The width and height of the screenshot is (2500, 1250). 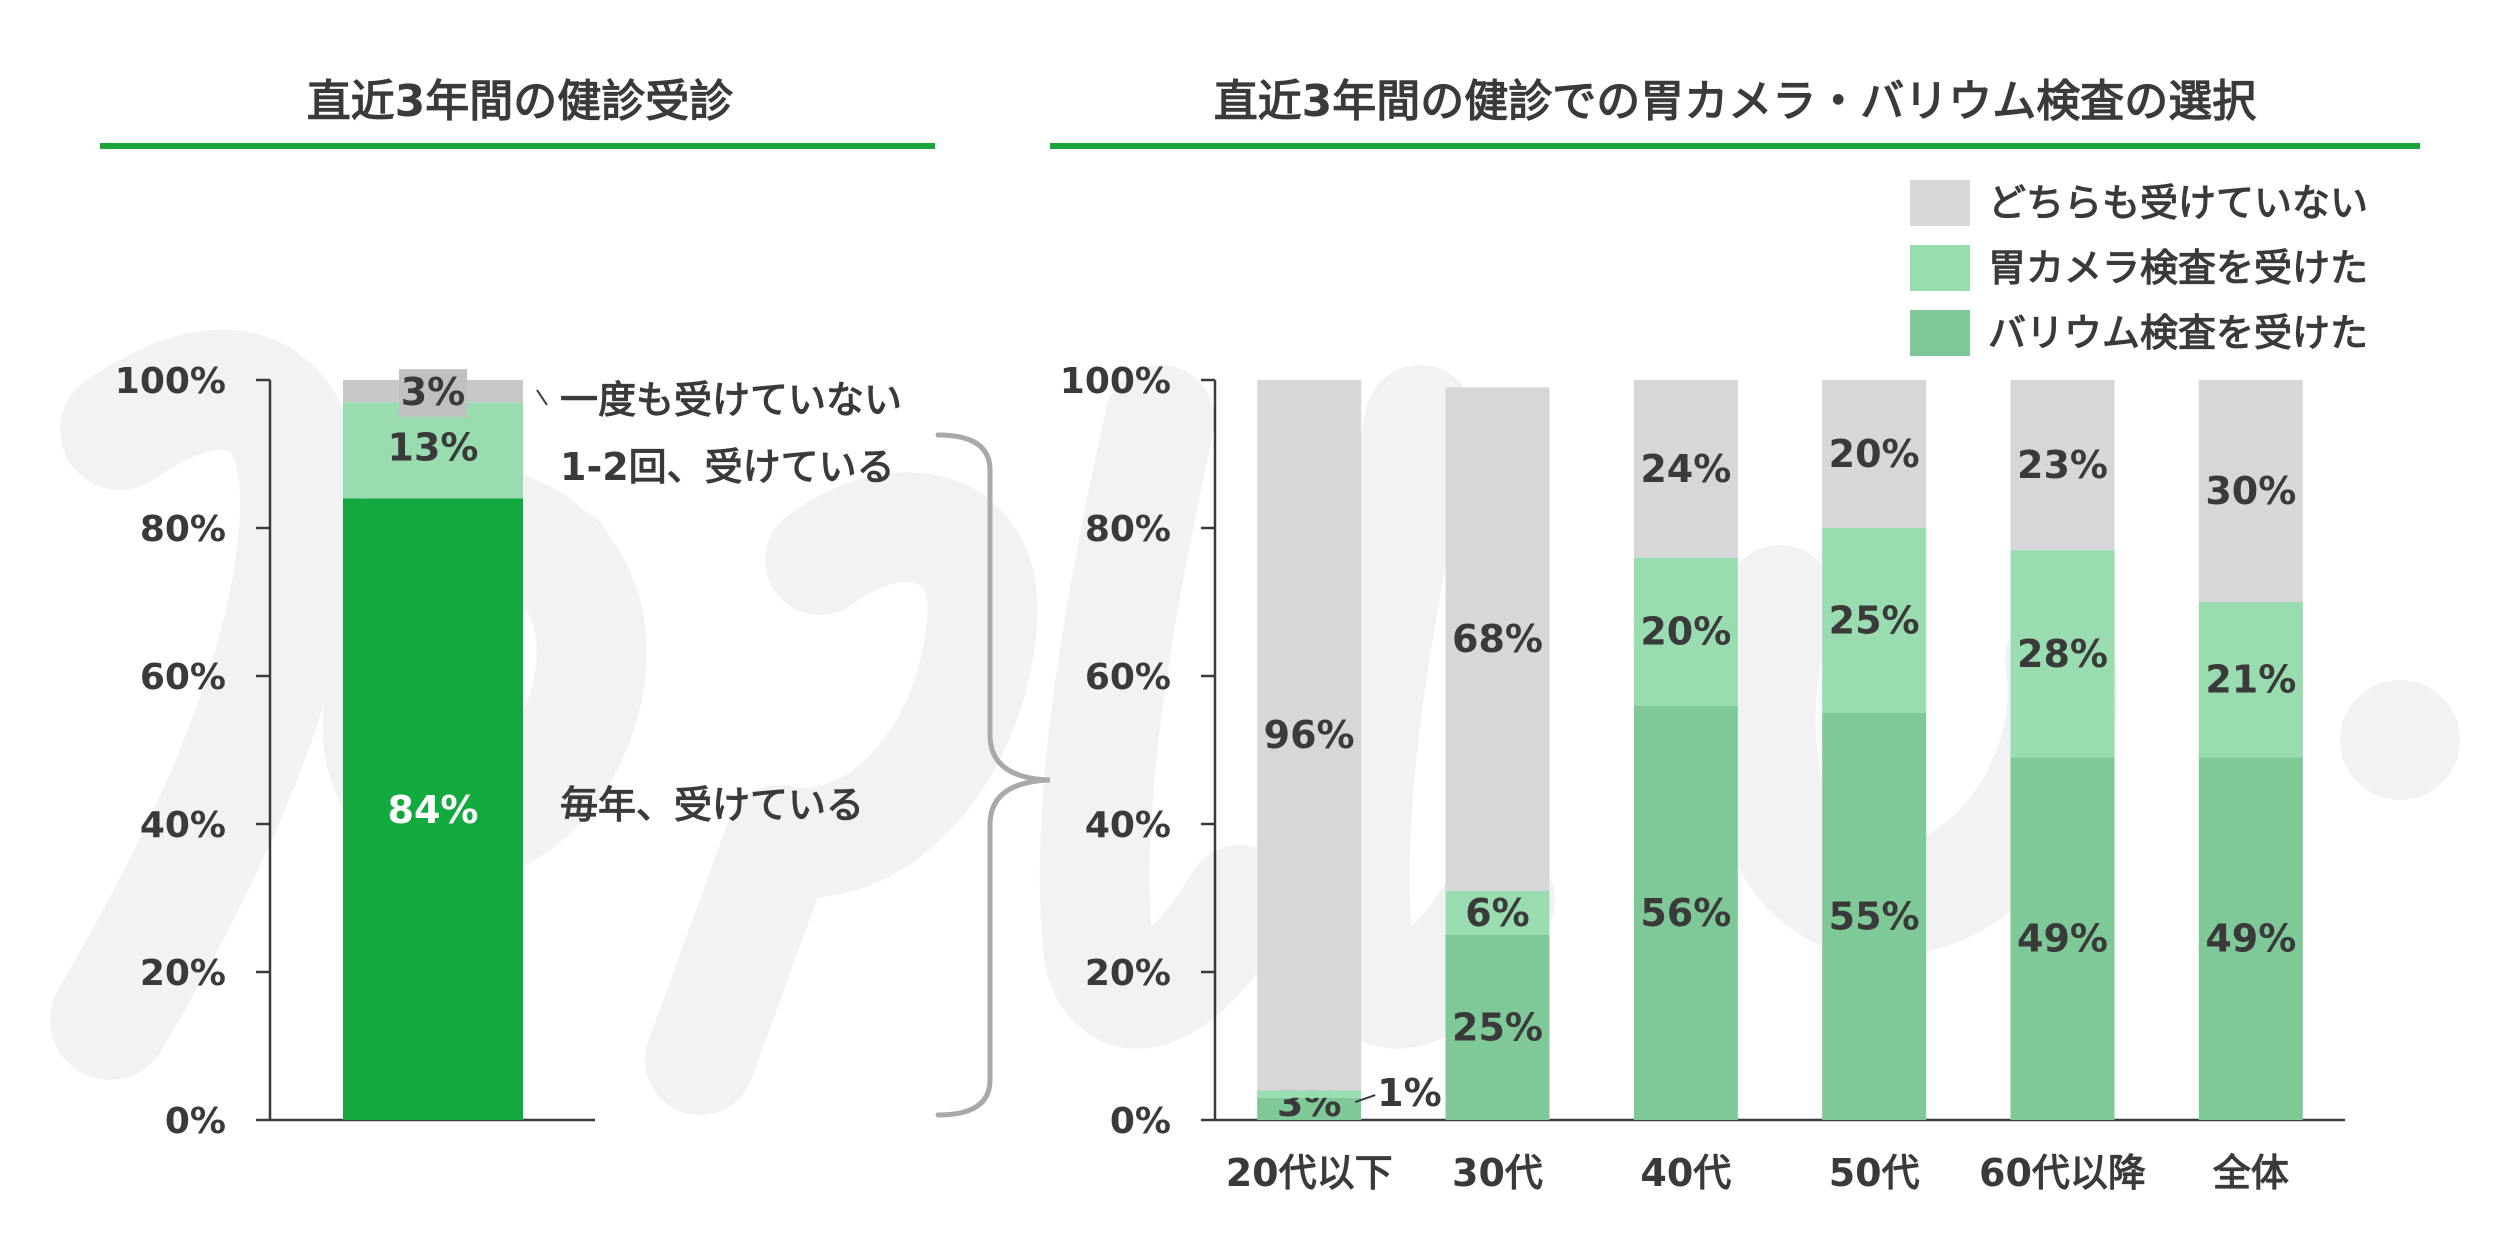 What do you see at coordinates (1128, 825) in the screenshot?
I see `right-y-tick-label: 40%` at bounding box center [1128, 825].